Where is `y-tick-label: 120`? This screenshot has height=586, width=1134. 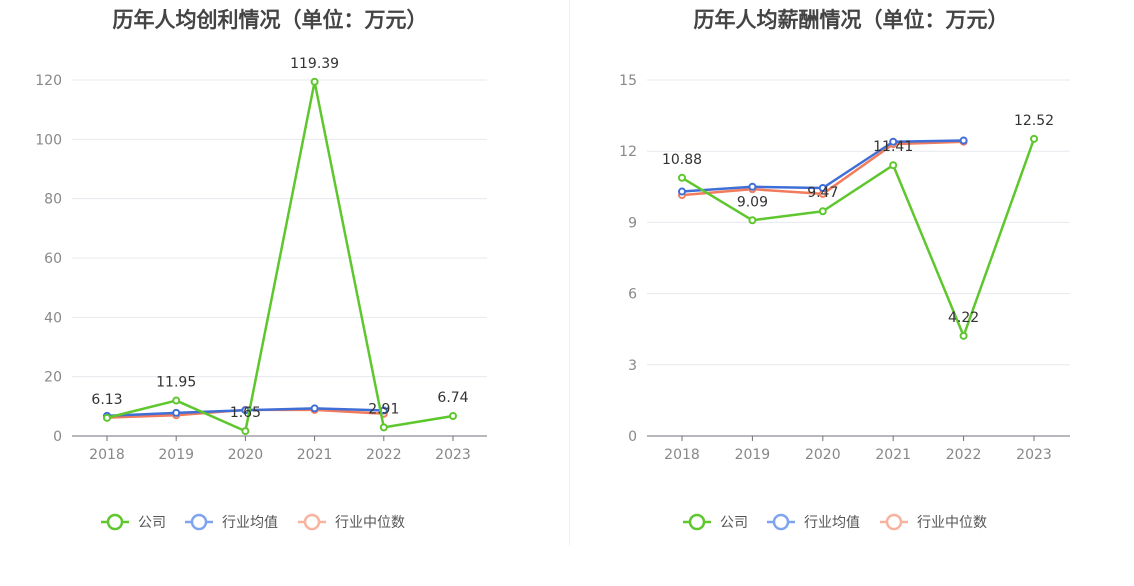 y-tick-label: 120 is located at coordinates (48, 81).